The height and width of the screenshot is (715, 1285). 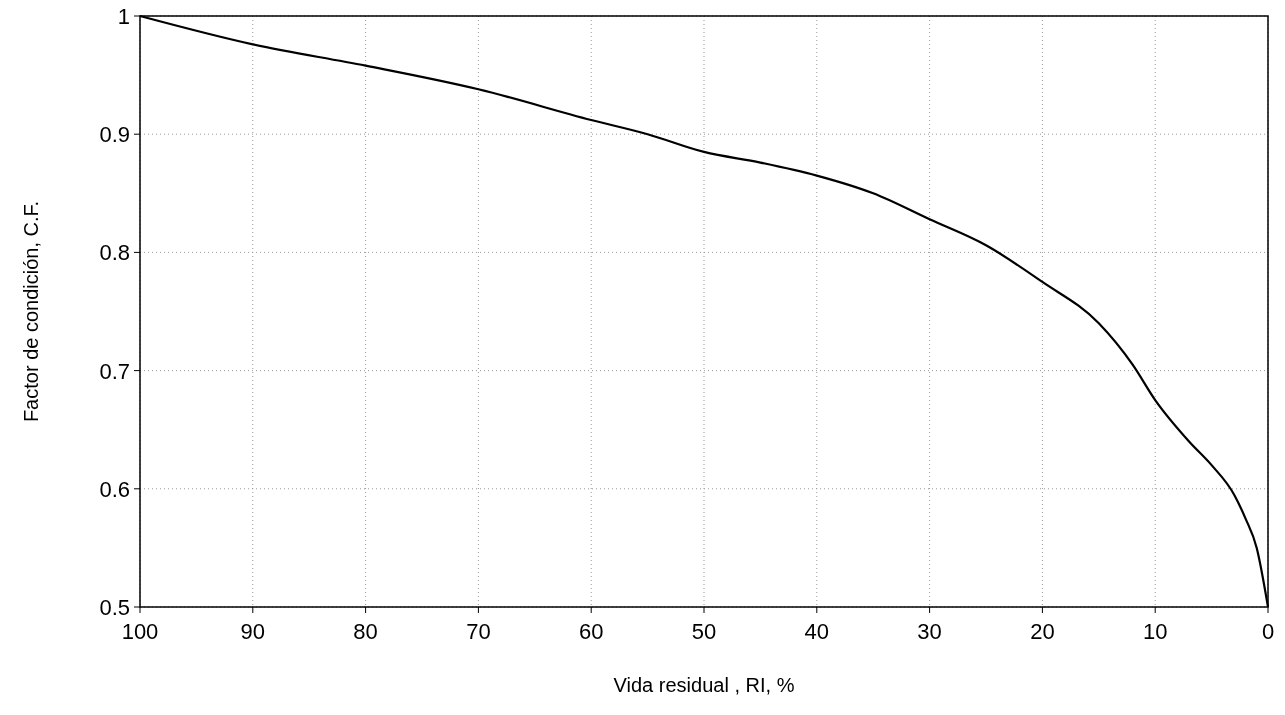 I want to click on x-tick-label: 90, so click(x=253, y=631).